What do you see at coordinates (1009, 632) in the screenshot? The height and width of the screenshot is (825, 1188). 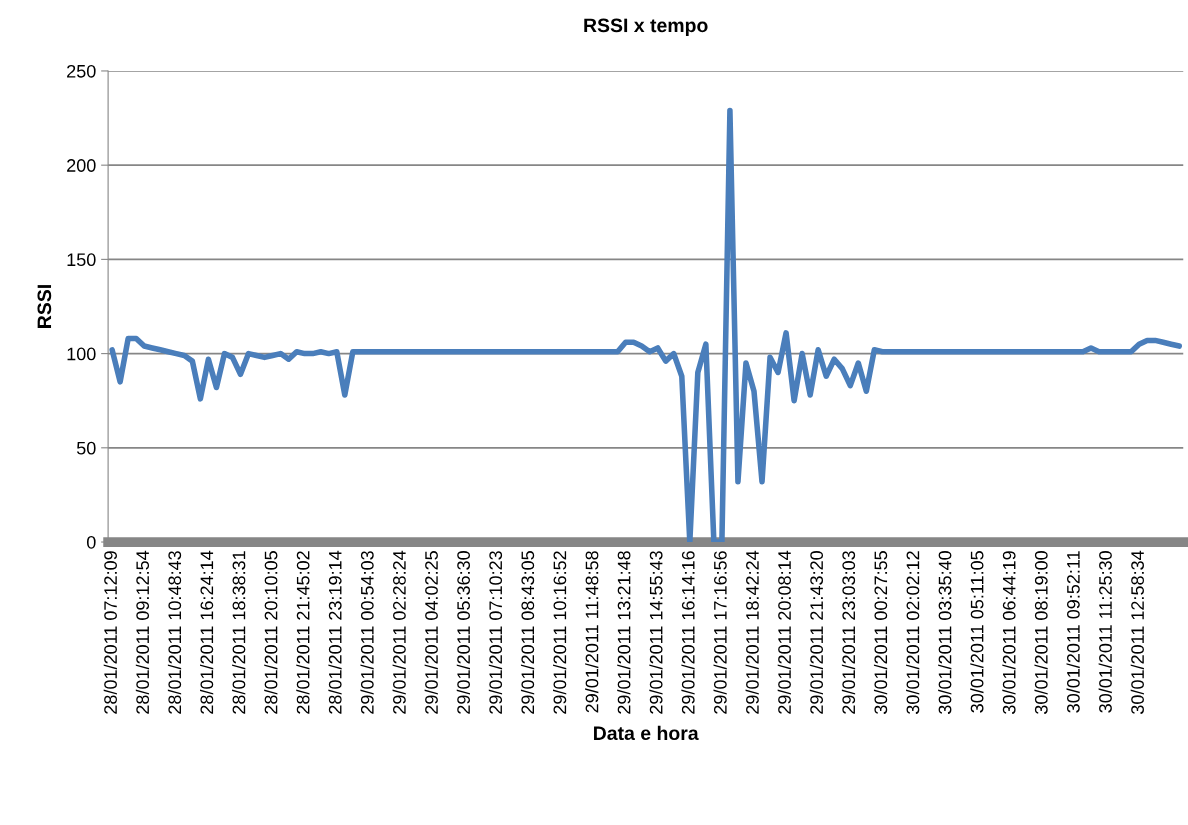 I see `x-tick-label: 30/01/2011 06:44:19` at bounding box center [1009, 632].